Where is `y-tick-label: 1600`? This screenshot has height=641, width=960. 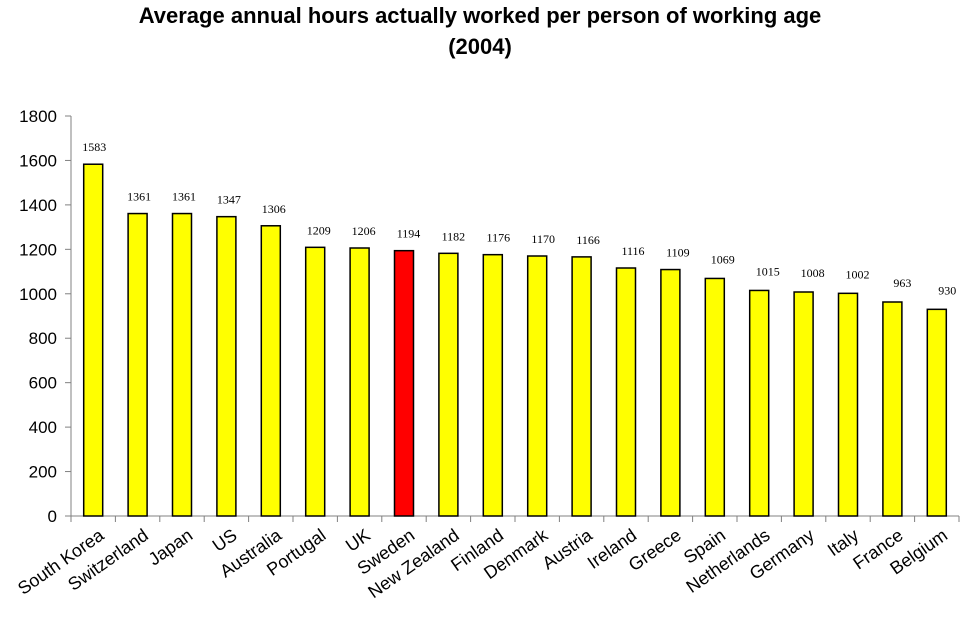
y-tick-label: 1600 is located at coordinates (38, 160).